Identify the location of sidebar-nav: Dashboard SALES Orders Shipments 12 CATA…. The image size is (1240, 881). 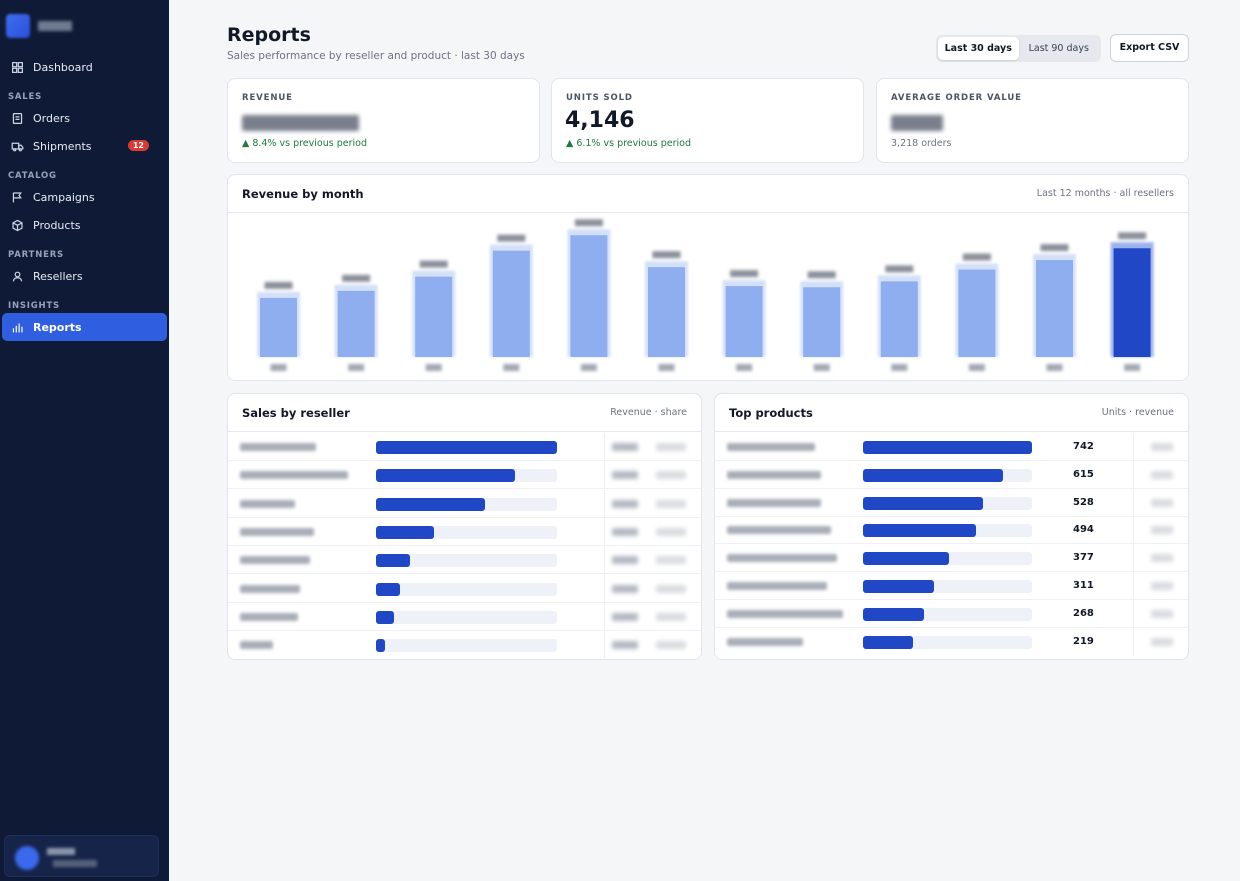
(84, 197).